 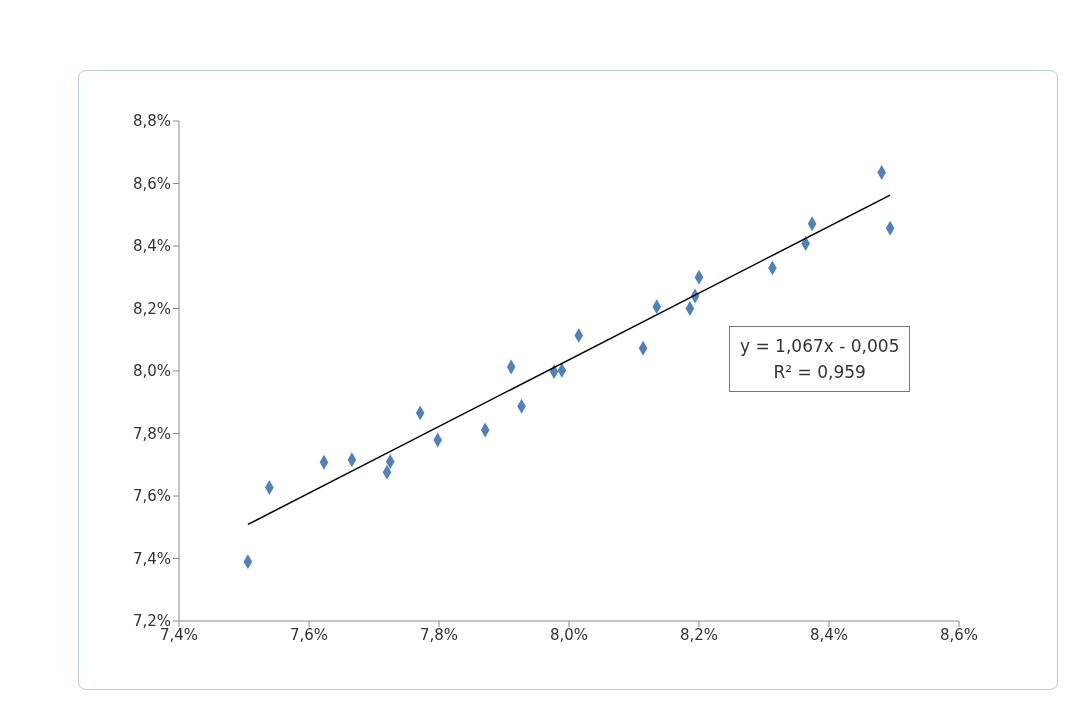 I want to click on x-tick-label: 7,8%, so click(x=439, y=634).